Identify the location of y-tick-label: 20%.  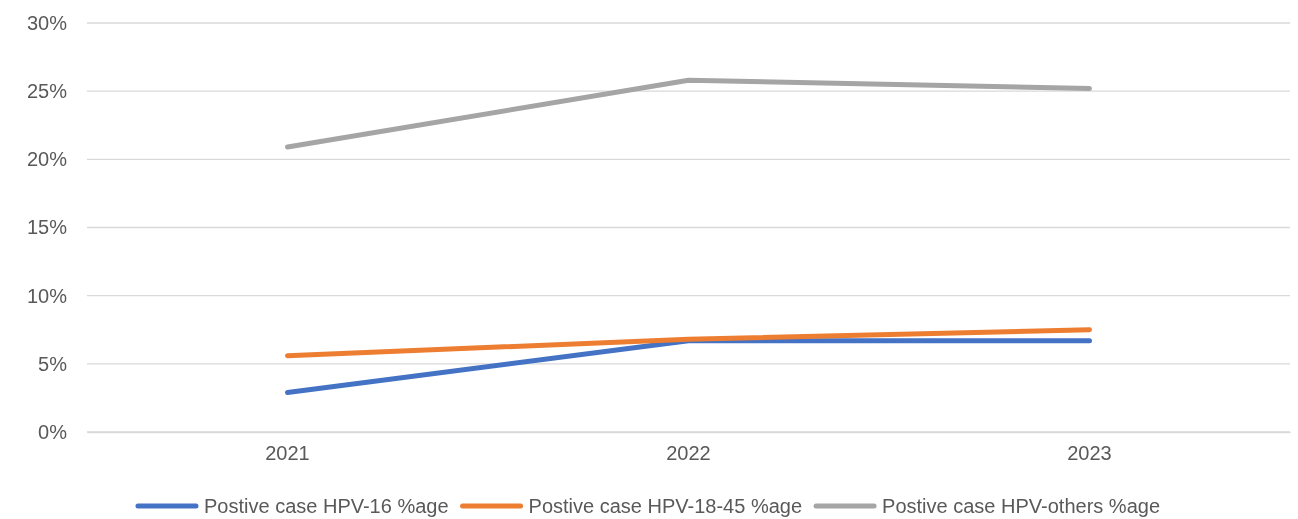
(47, 159).